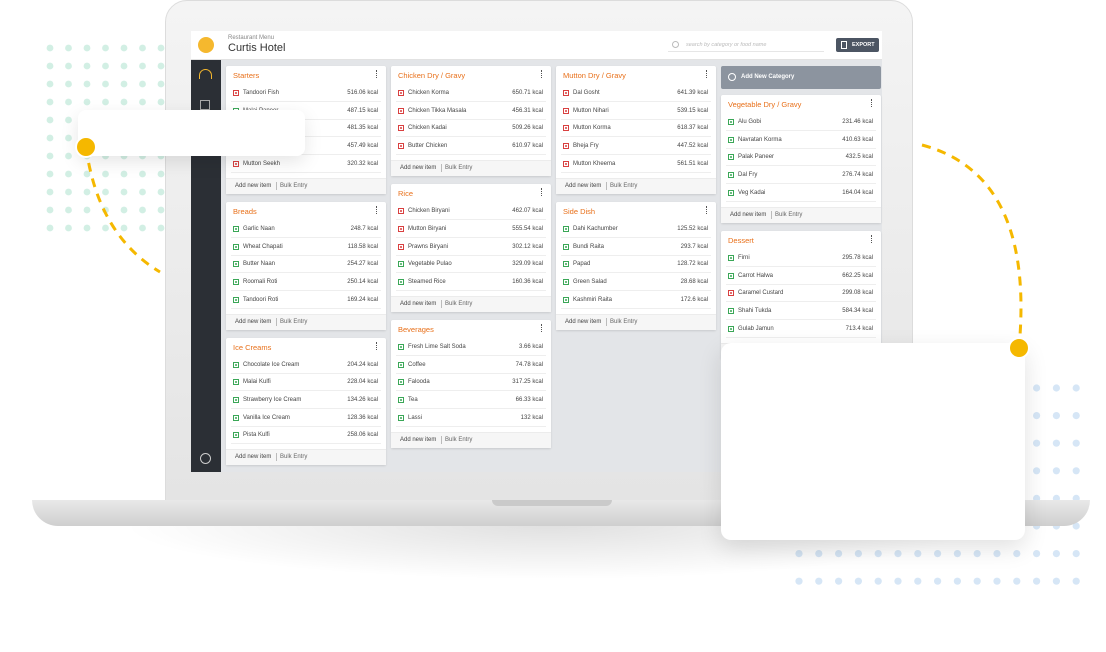 The image size is (1106, 652). Describe the element at coordinates (362, 417) in the screenshot. I see `food-kcal: 128.36 kcal` at that location.